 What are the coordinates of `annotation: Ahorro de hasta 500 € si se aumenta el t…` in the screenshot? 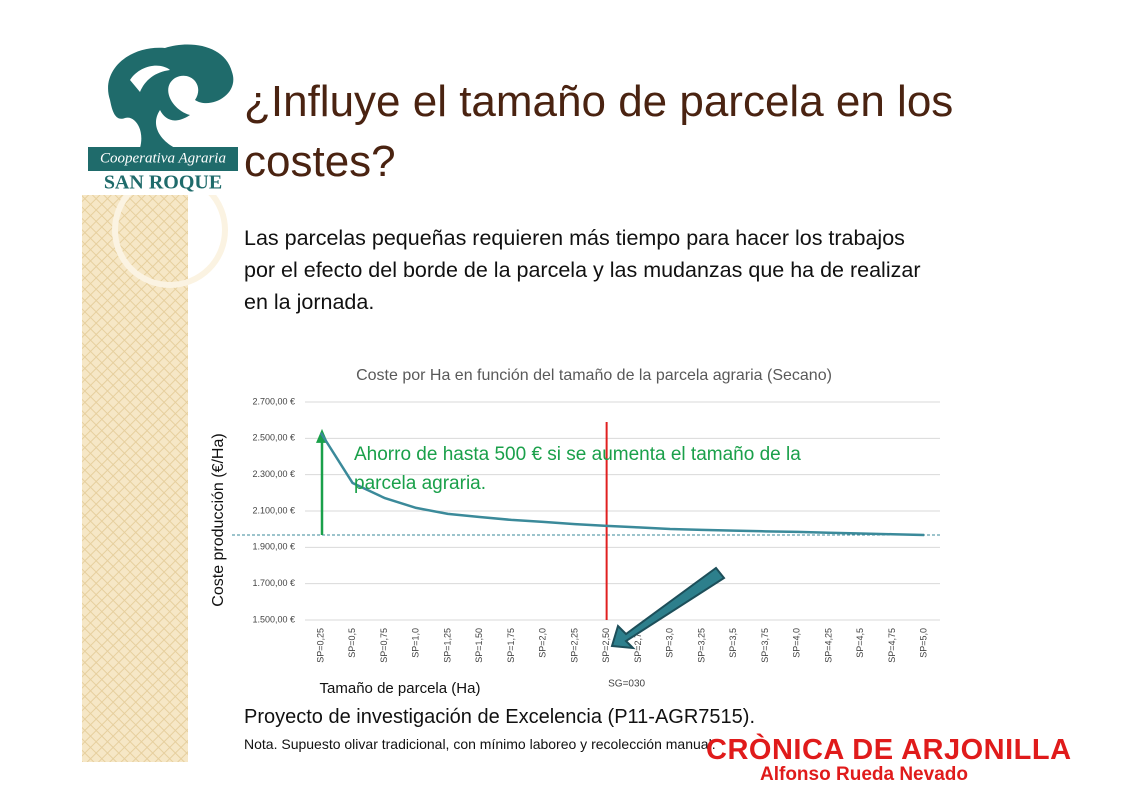 It's located at (577, 469).